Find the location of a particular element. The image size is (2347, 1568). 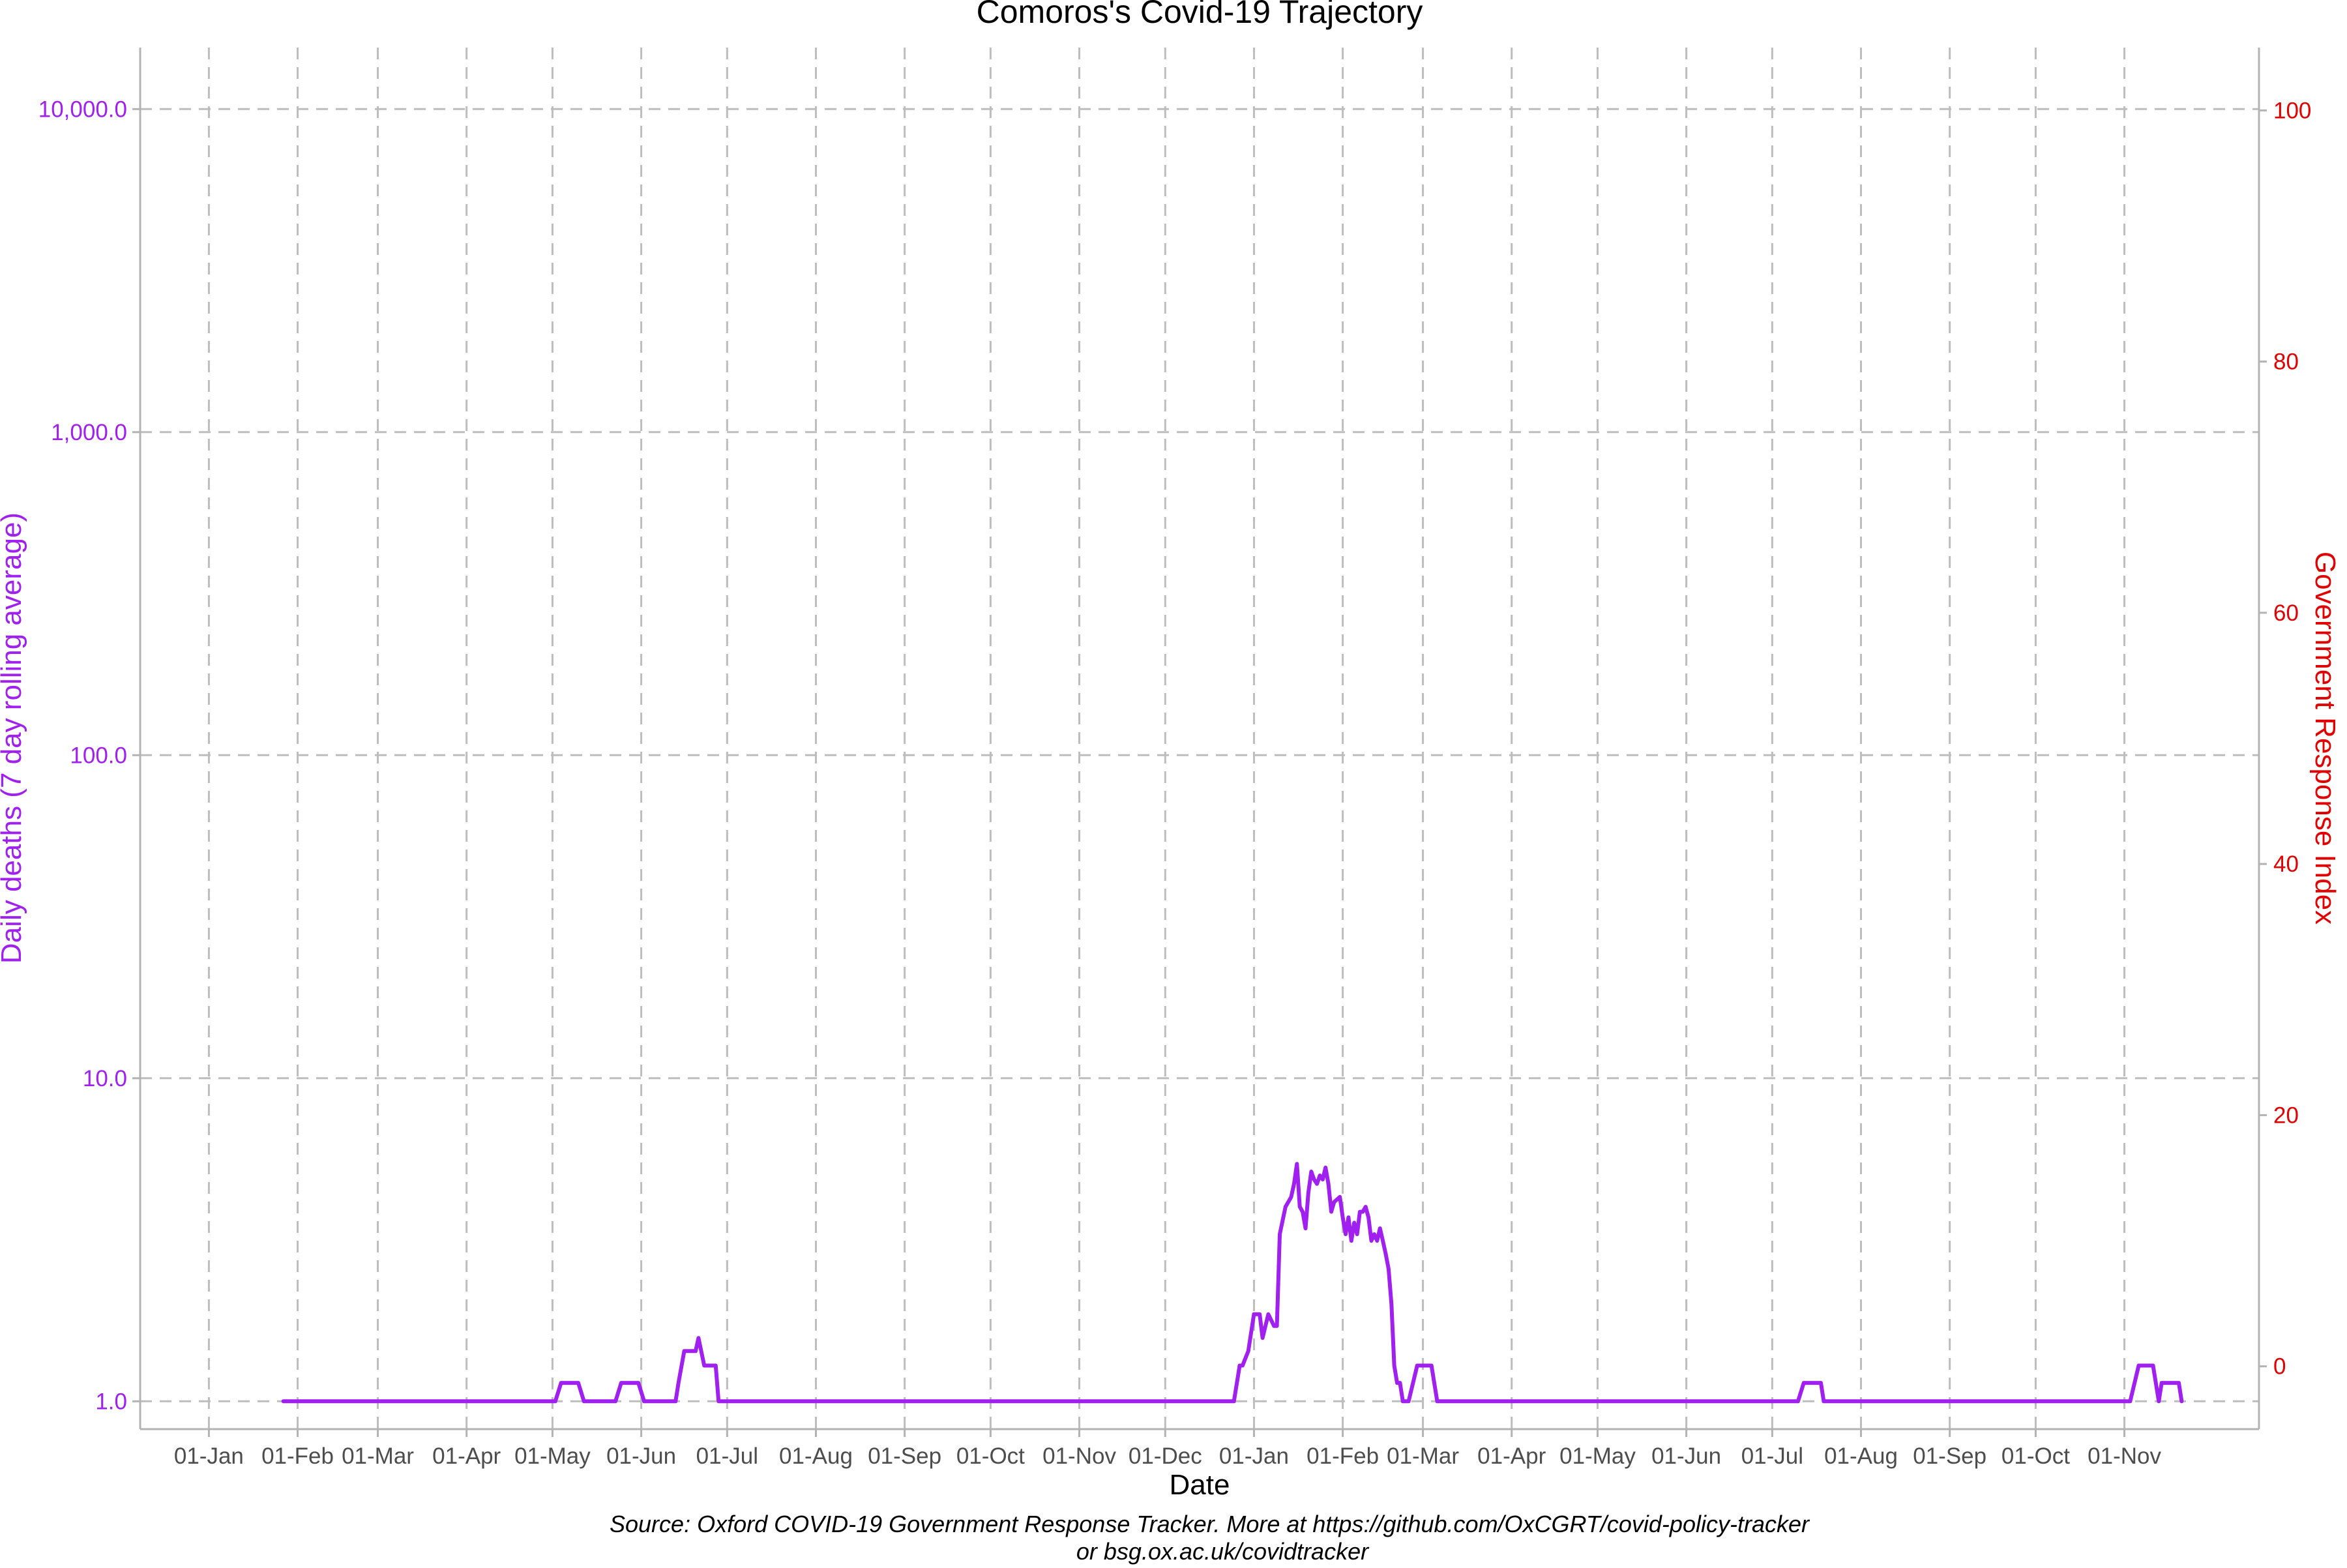

y-right-tick-label: 80 is located at coordinates (2286, 362).